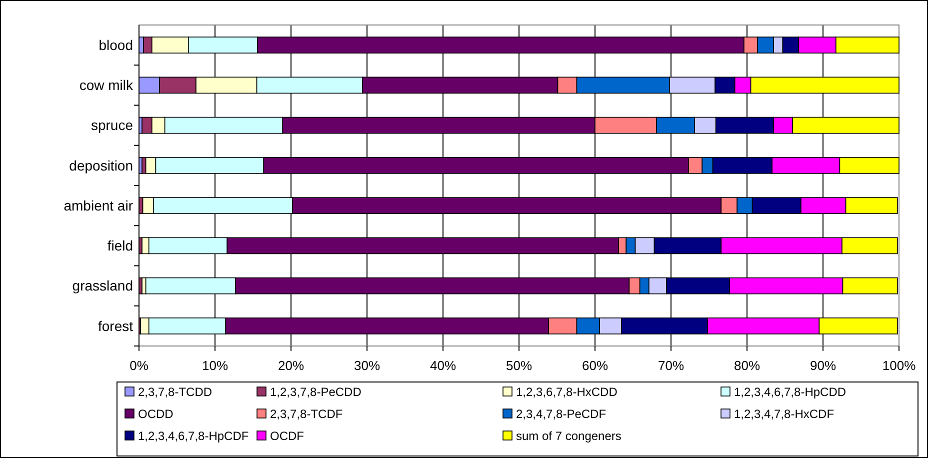 Image resolution: width=928 pixels, height=458 pixels. I want to click on x-tick-label: 60%, so click(595, 365).